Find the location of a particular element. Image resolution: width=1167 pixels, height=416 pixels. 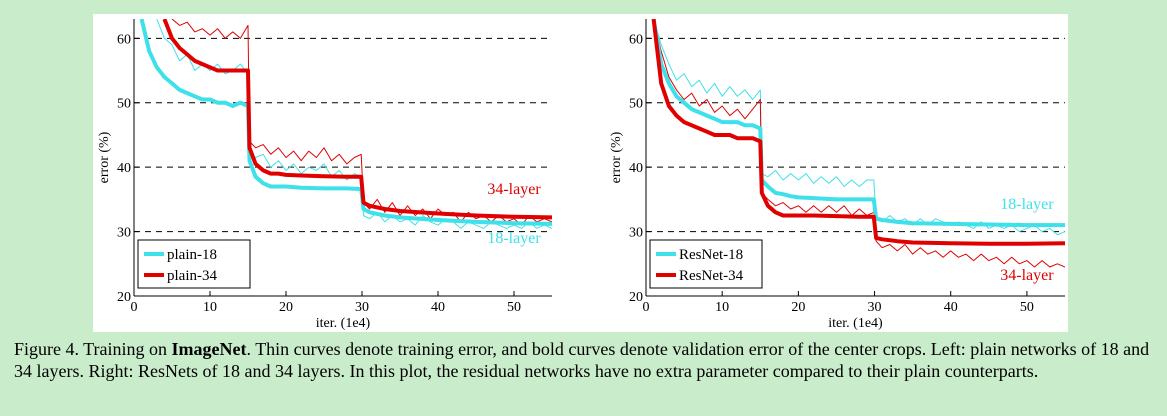

legend-label: plain-18 is located at coordinates (192, 255).